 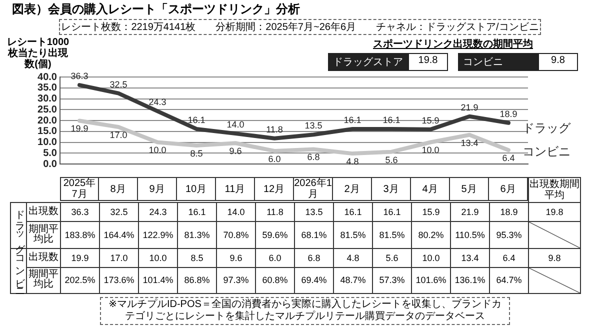 I want to click on data-label: 5.6, so click(x=391, y=159).